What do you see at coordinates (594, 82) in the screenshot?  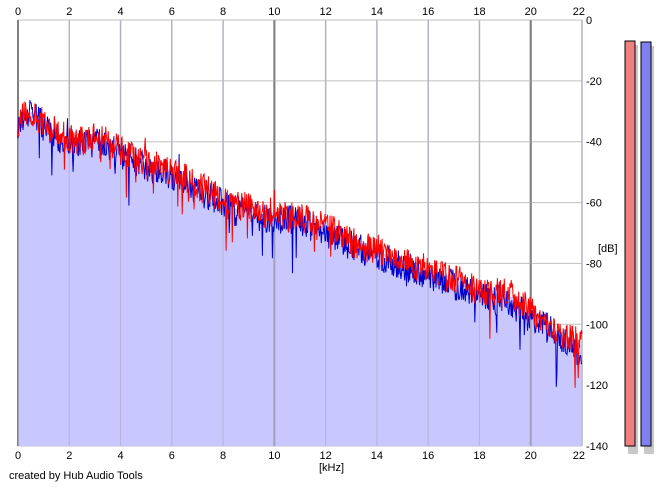 I see `y-tick-label: -20` at bounding box center [594, 82].